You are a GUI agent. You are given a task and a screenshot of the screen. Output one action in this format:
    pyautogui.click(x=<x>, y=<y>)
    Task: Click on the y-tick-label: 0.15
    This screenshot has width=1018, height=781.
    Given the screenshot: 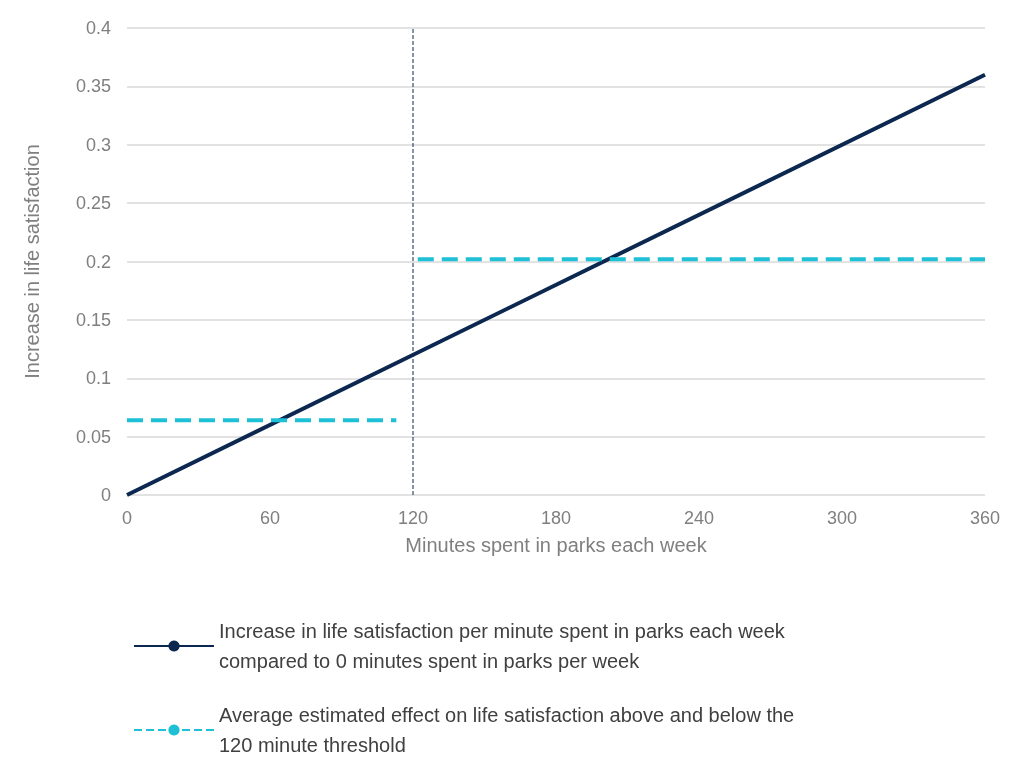 What is the action you would take?
    pyautogui.click(x=93, y=319)
    